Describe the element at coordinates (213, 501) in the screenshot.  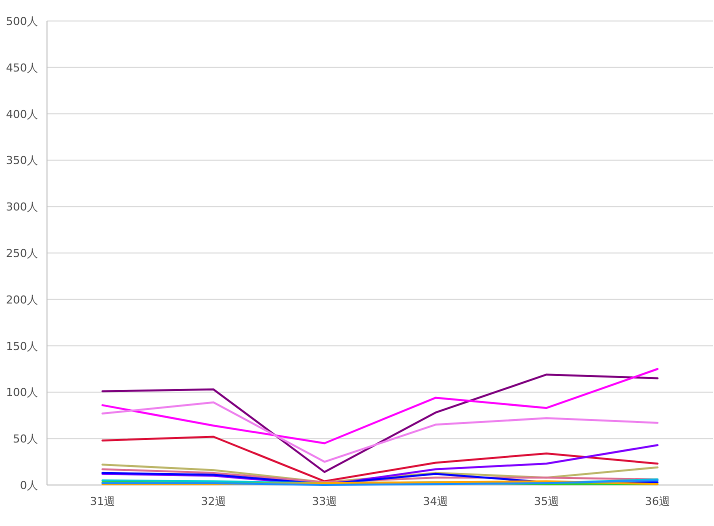
I see `x-tick-label: 32週` at that location.